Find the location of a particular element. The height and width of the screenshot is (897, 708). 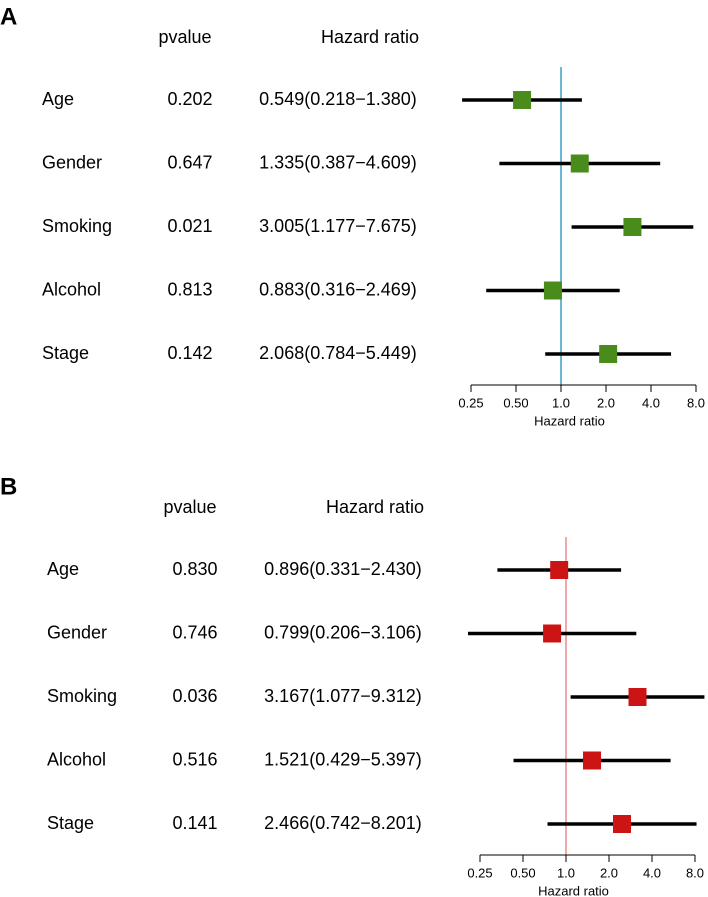

p-value: 0.813 is located at coordinates (189, 289).